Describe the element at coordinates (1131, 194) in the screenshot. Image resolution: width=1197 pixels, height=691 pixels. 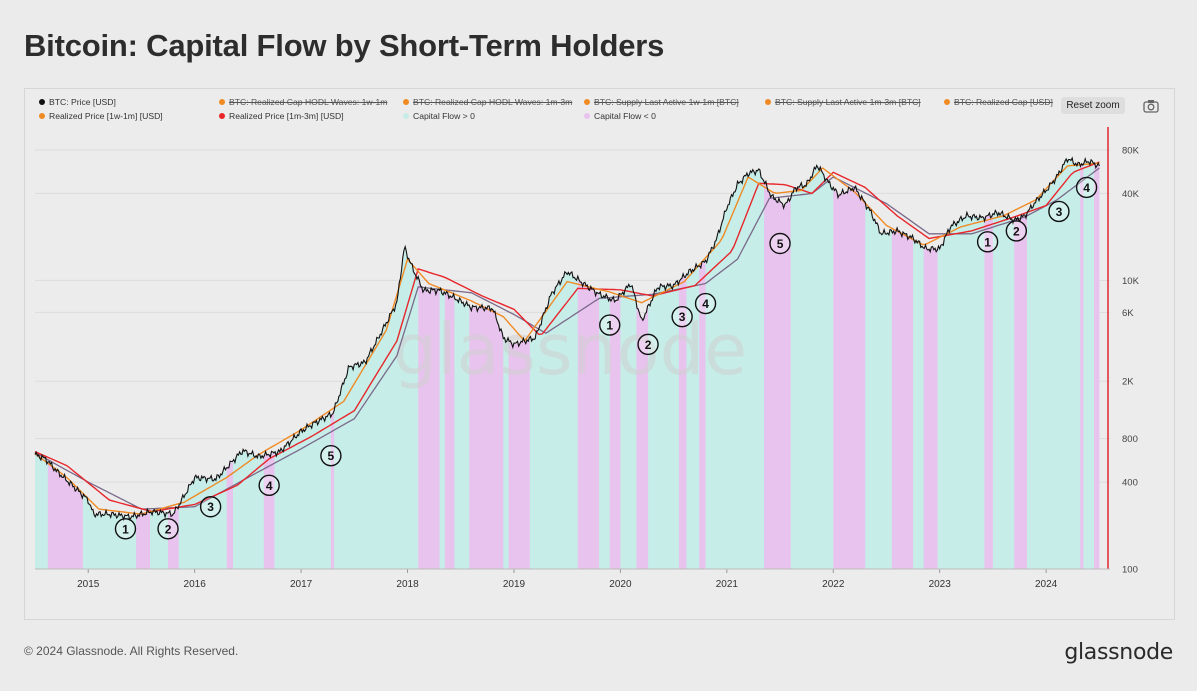
I see `y-tick-label: 40K` at that location.